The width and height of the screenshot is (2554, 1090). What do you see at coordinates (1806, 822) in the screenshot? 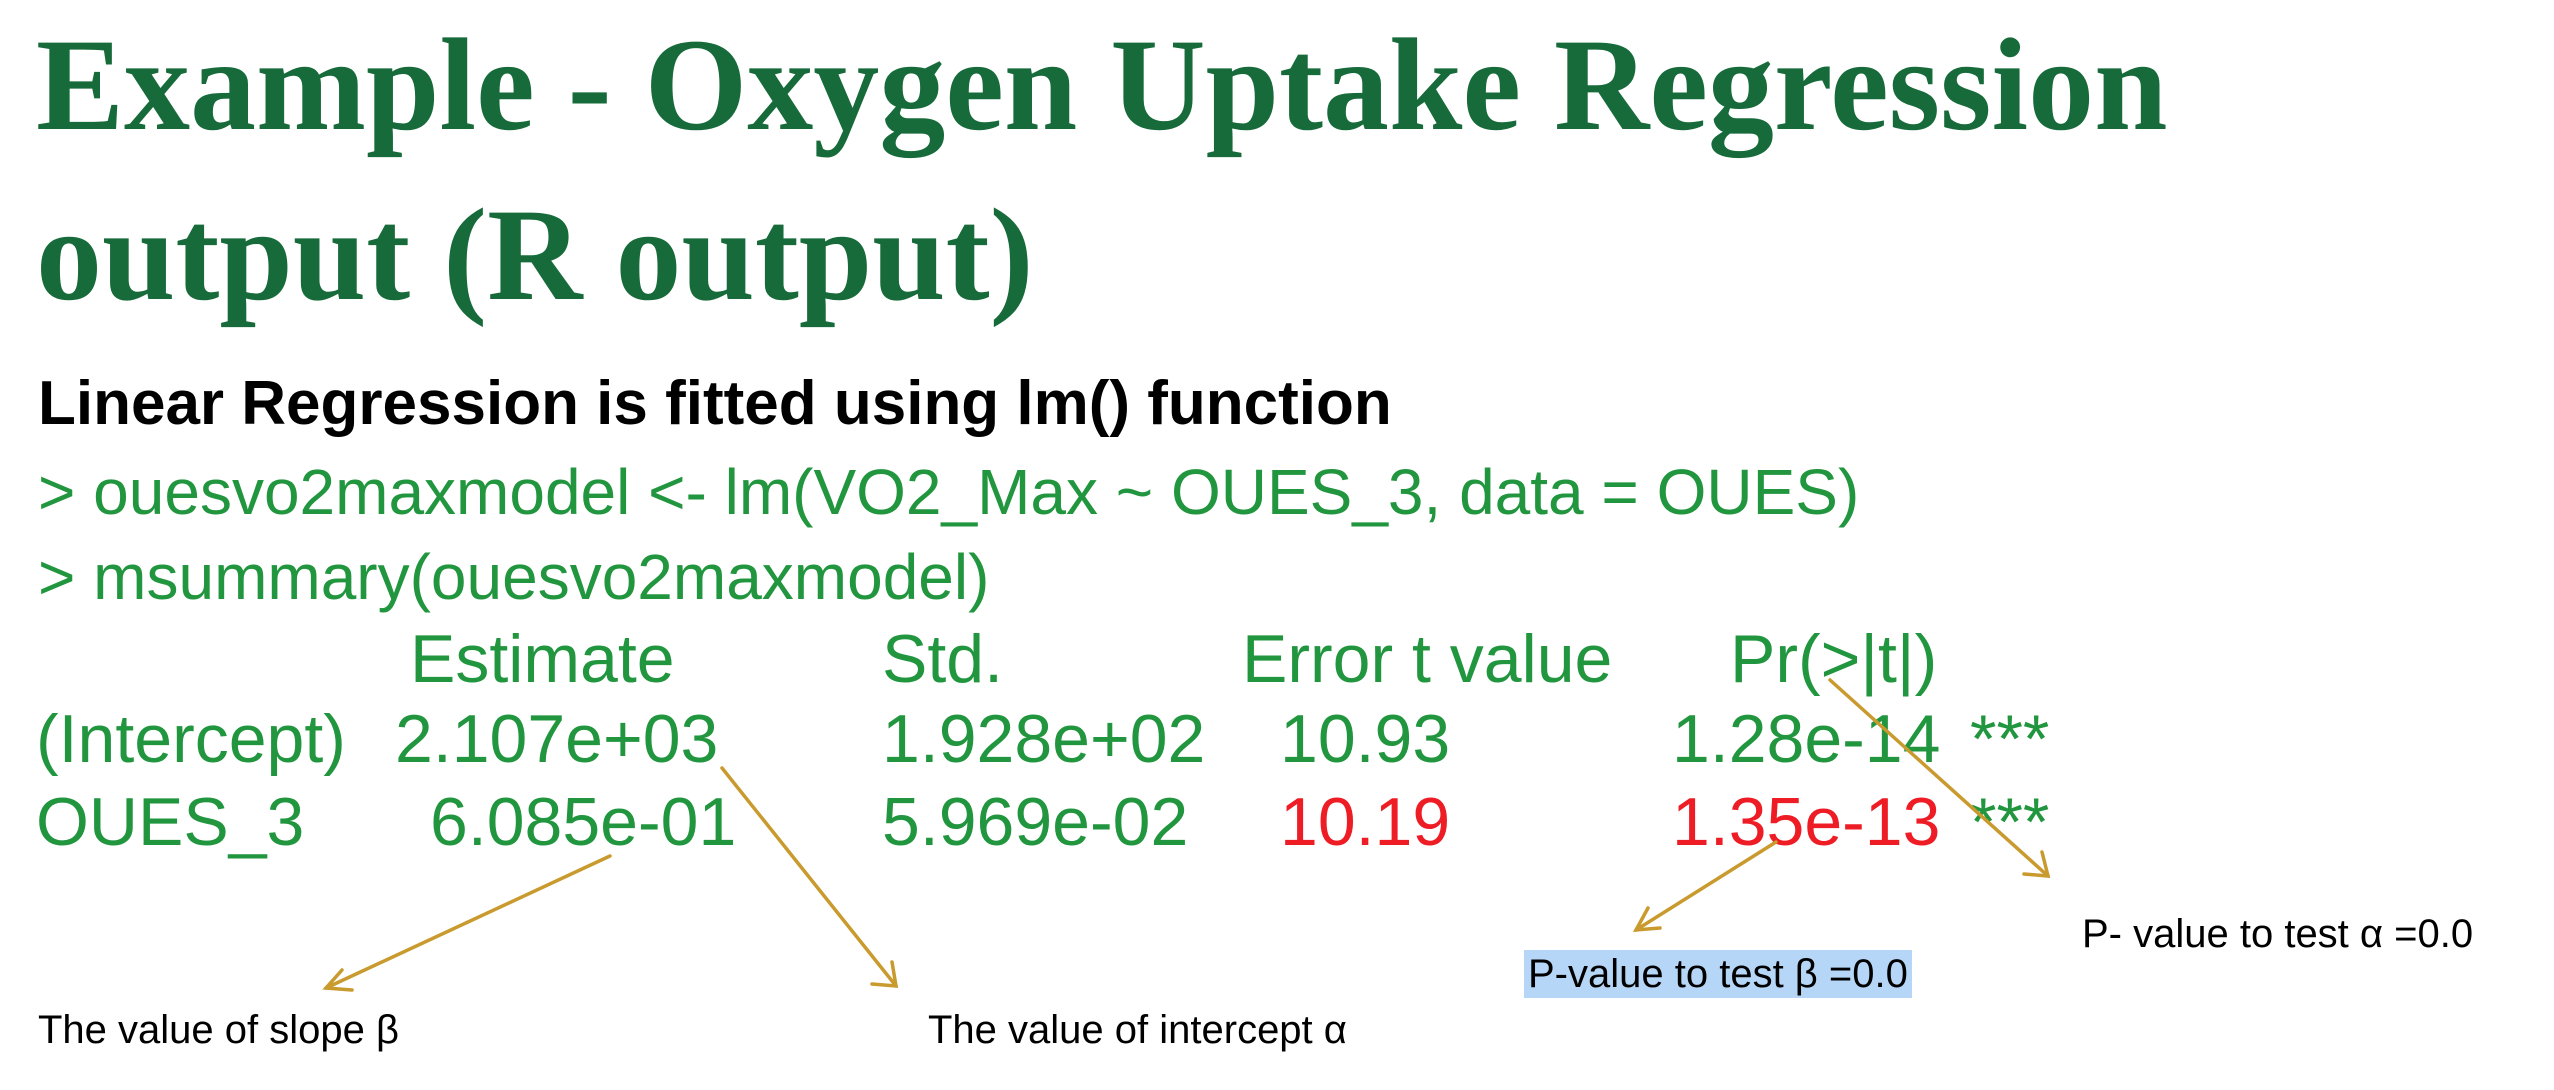
I see `row-oues3-p-value: 1.35e-13` at bounding box center [1806, 822].